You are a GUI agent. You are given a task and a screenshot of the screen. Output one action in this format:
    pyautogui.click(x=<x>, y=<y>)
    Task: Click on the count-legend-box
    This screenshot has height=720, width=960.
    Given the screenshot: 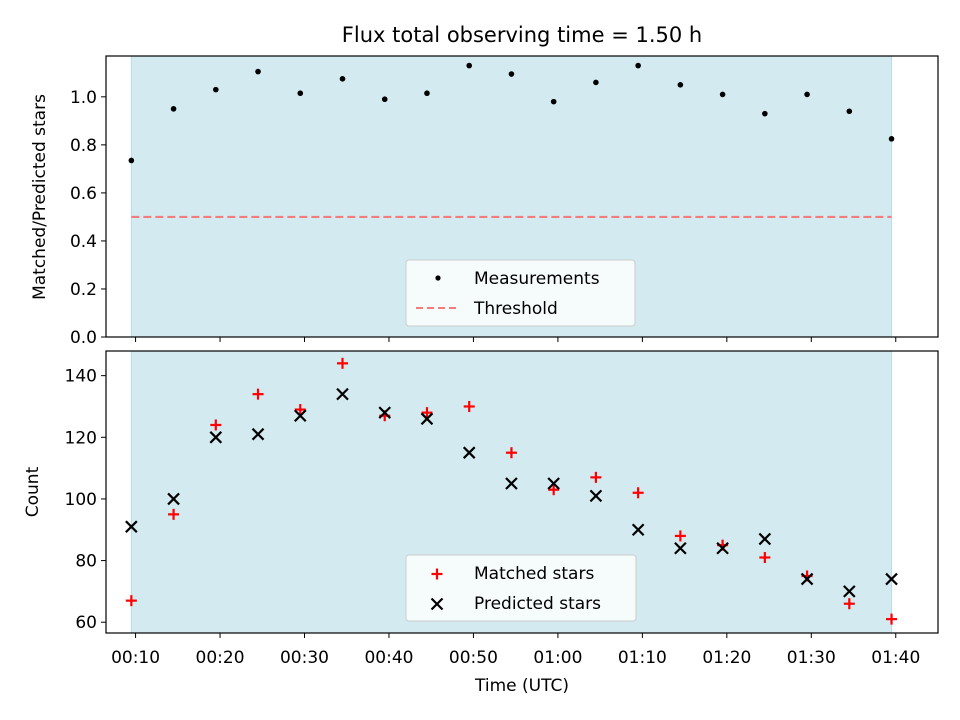 What is the action you would take?
    pyautogui.click(x=521, y=588)
    